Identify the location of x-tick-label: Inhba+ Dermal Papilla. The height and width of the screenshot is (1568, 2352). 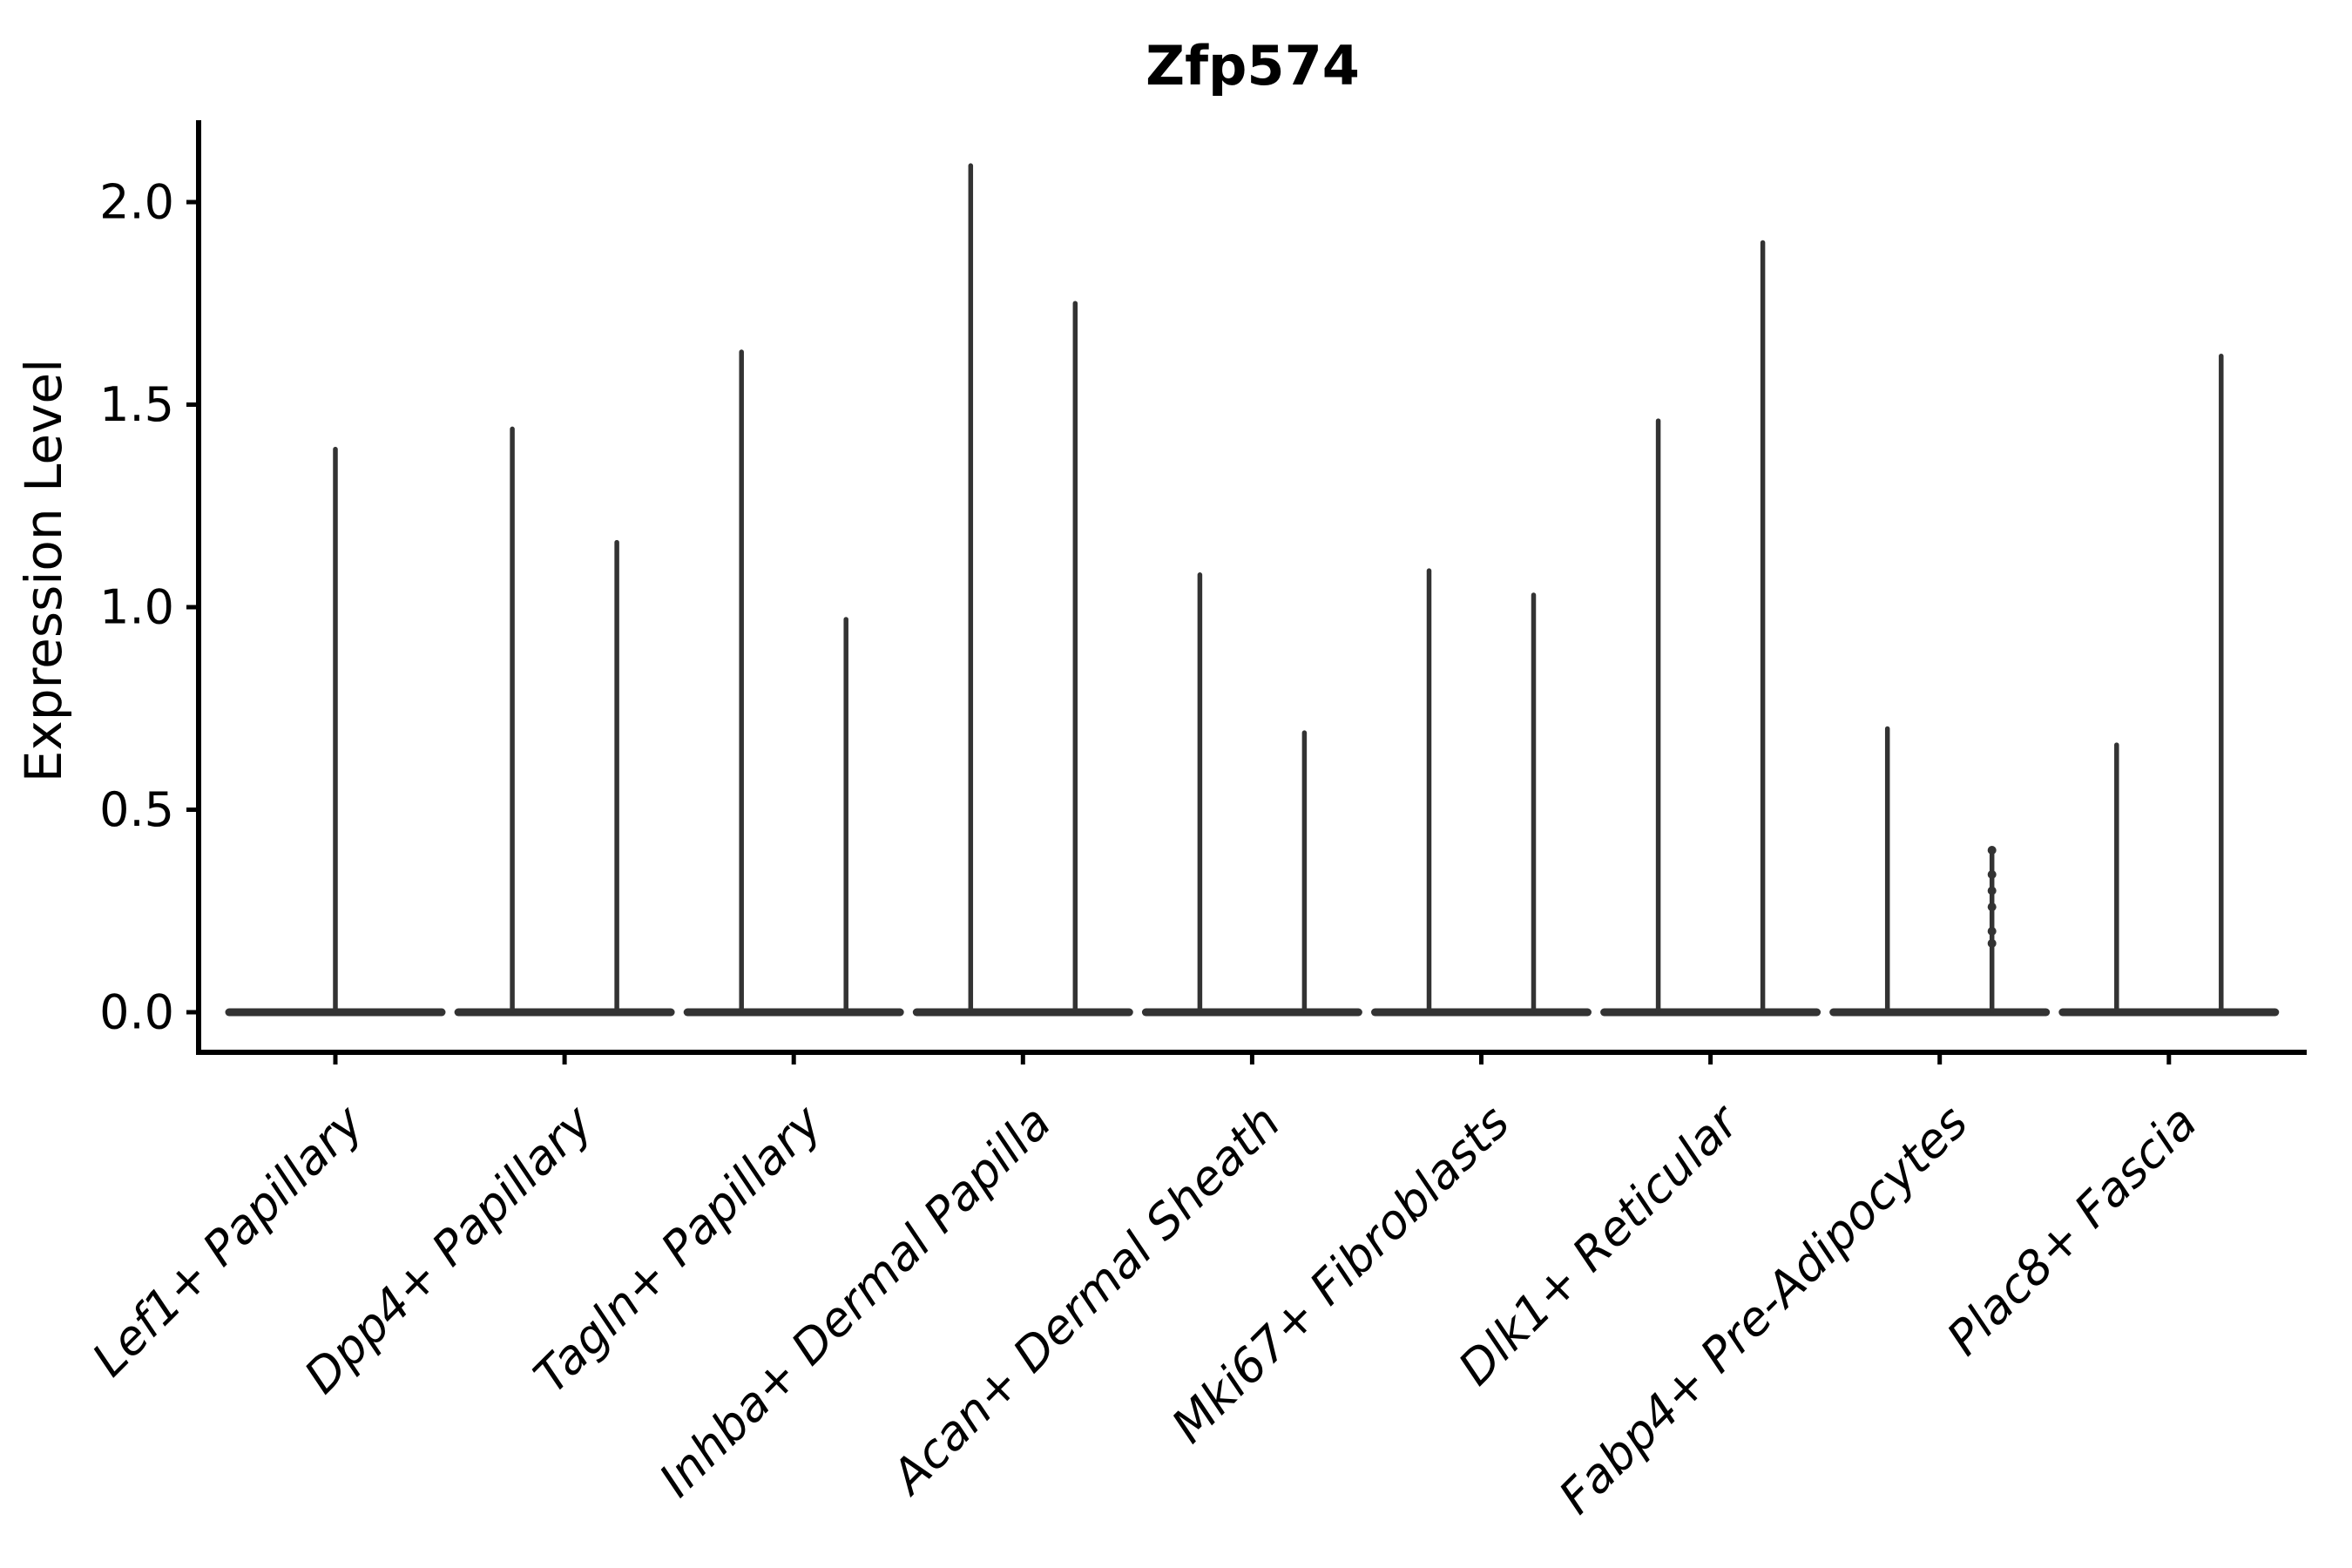
(855, 1301).